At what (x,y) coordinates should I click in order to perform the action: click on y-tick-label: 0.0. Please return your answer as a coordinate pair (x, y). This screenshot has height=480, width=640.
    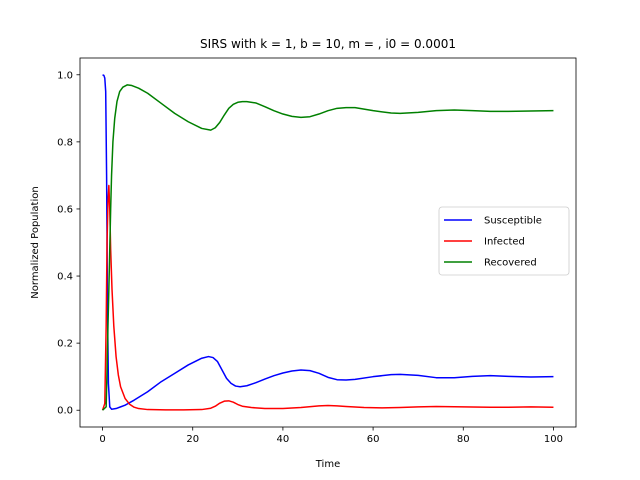
    Looking at the image, I should click on (65, 411).